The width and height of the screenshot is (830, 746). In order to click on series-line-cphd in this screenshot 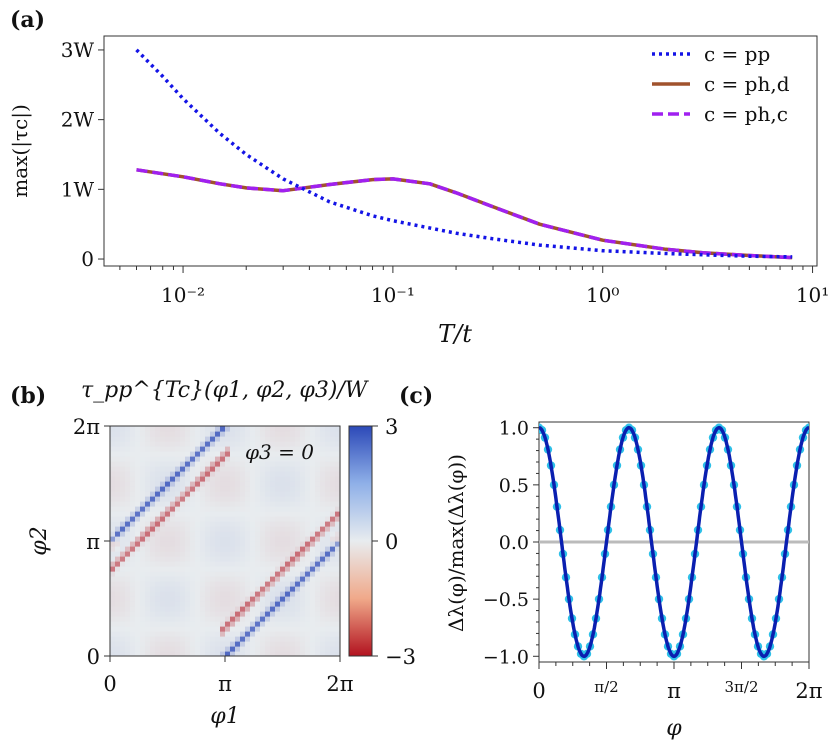, I will do `click(464, 214)`.